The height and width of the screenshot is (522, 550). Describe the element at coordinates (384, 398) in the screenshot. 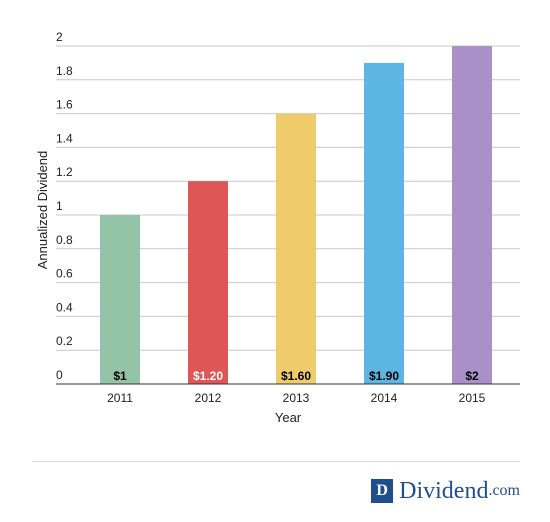

I see `x-tick-label: 2014` at that location.